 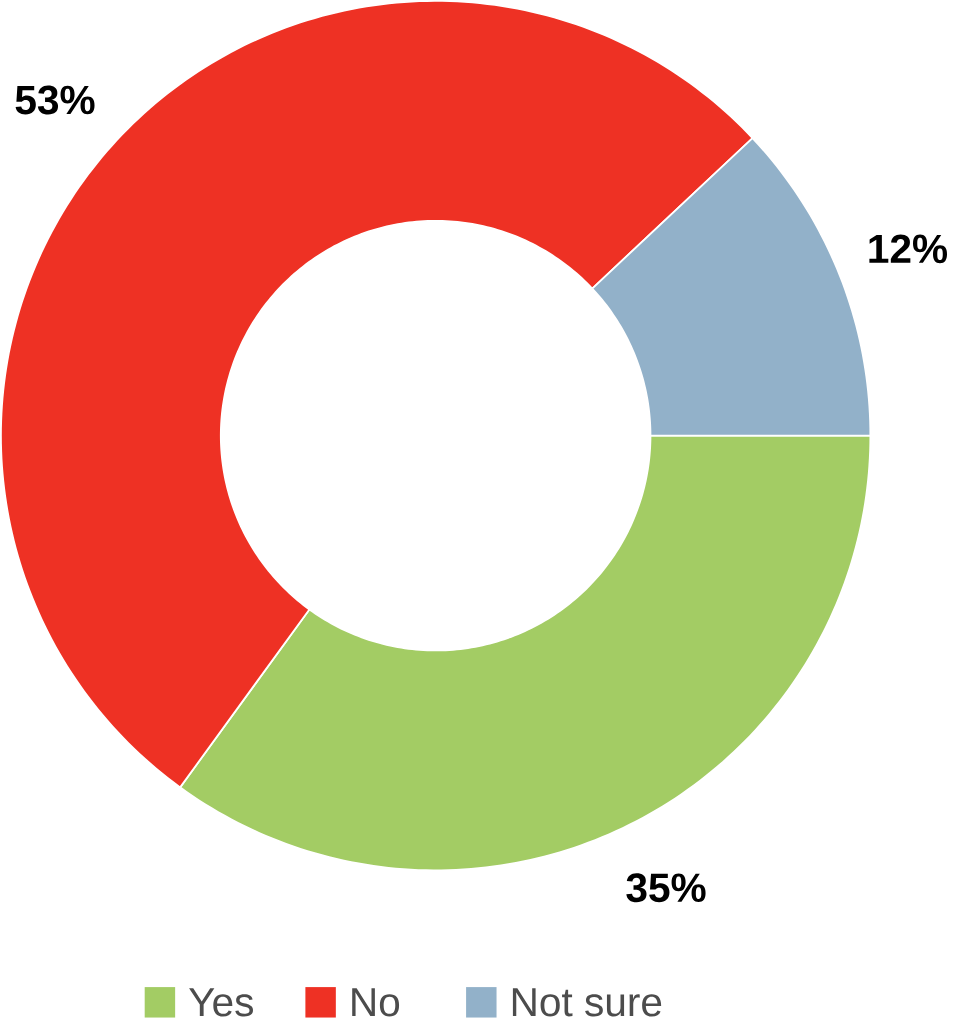 What do you see at coordinates (908, 249) in the screenshot?
I see `data-label: 12%` at bounding box center [908, 249].